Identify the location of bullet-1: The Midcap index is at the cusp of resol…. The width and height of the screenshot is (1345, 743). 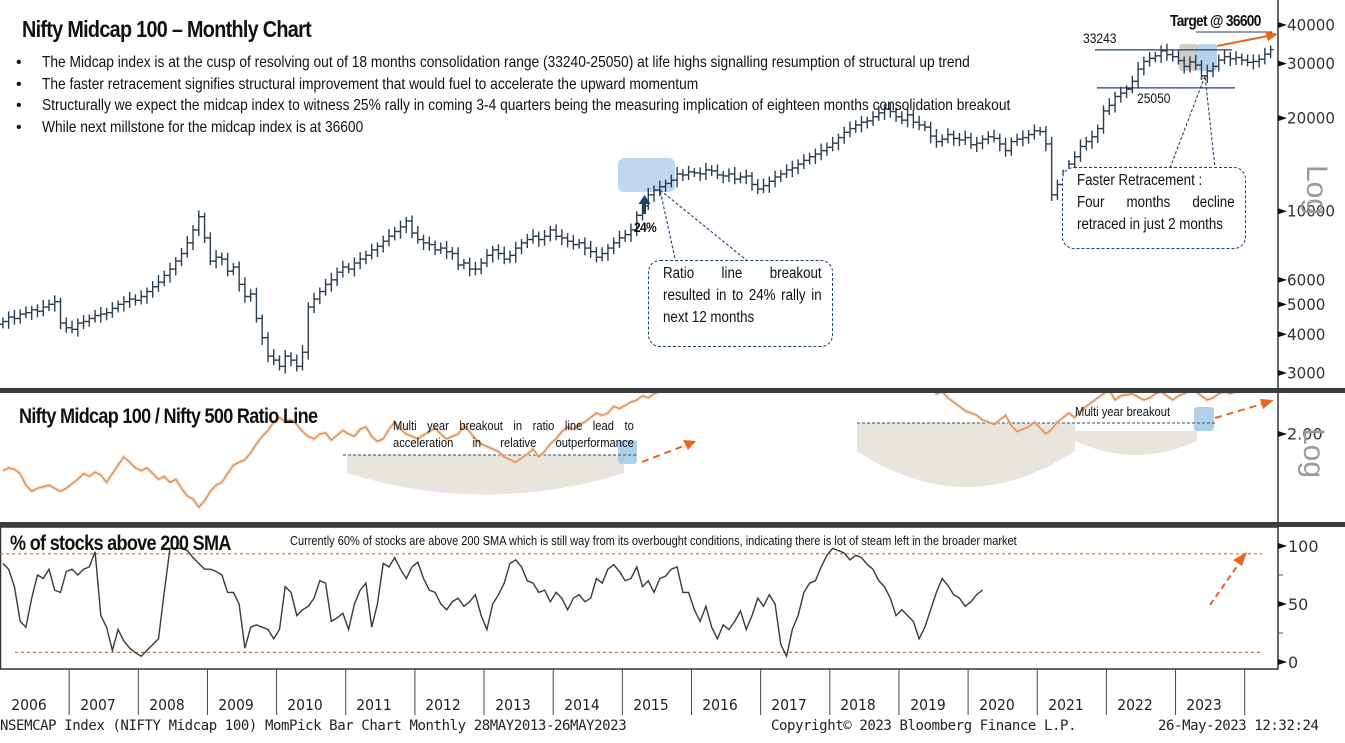
(493, 63).